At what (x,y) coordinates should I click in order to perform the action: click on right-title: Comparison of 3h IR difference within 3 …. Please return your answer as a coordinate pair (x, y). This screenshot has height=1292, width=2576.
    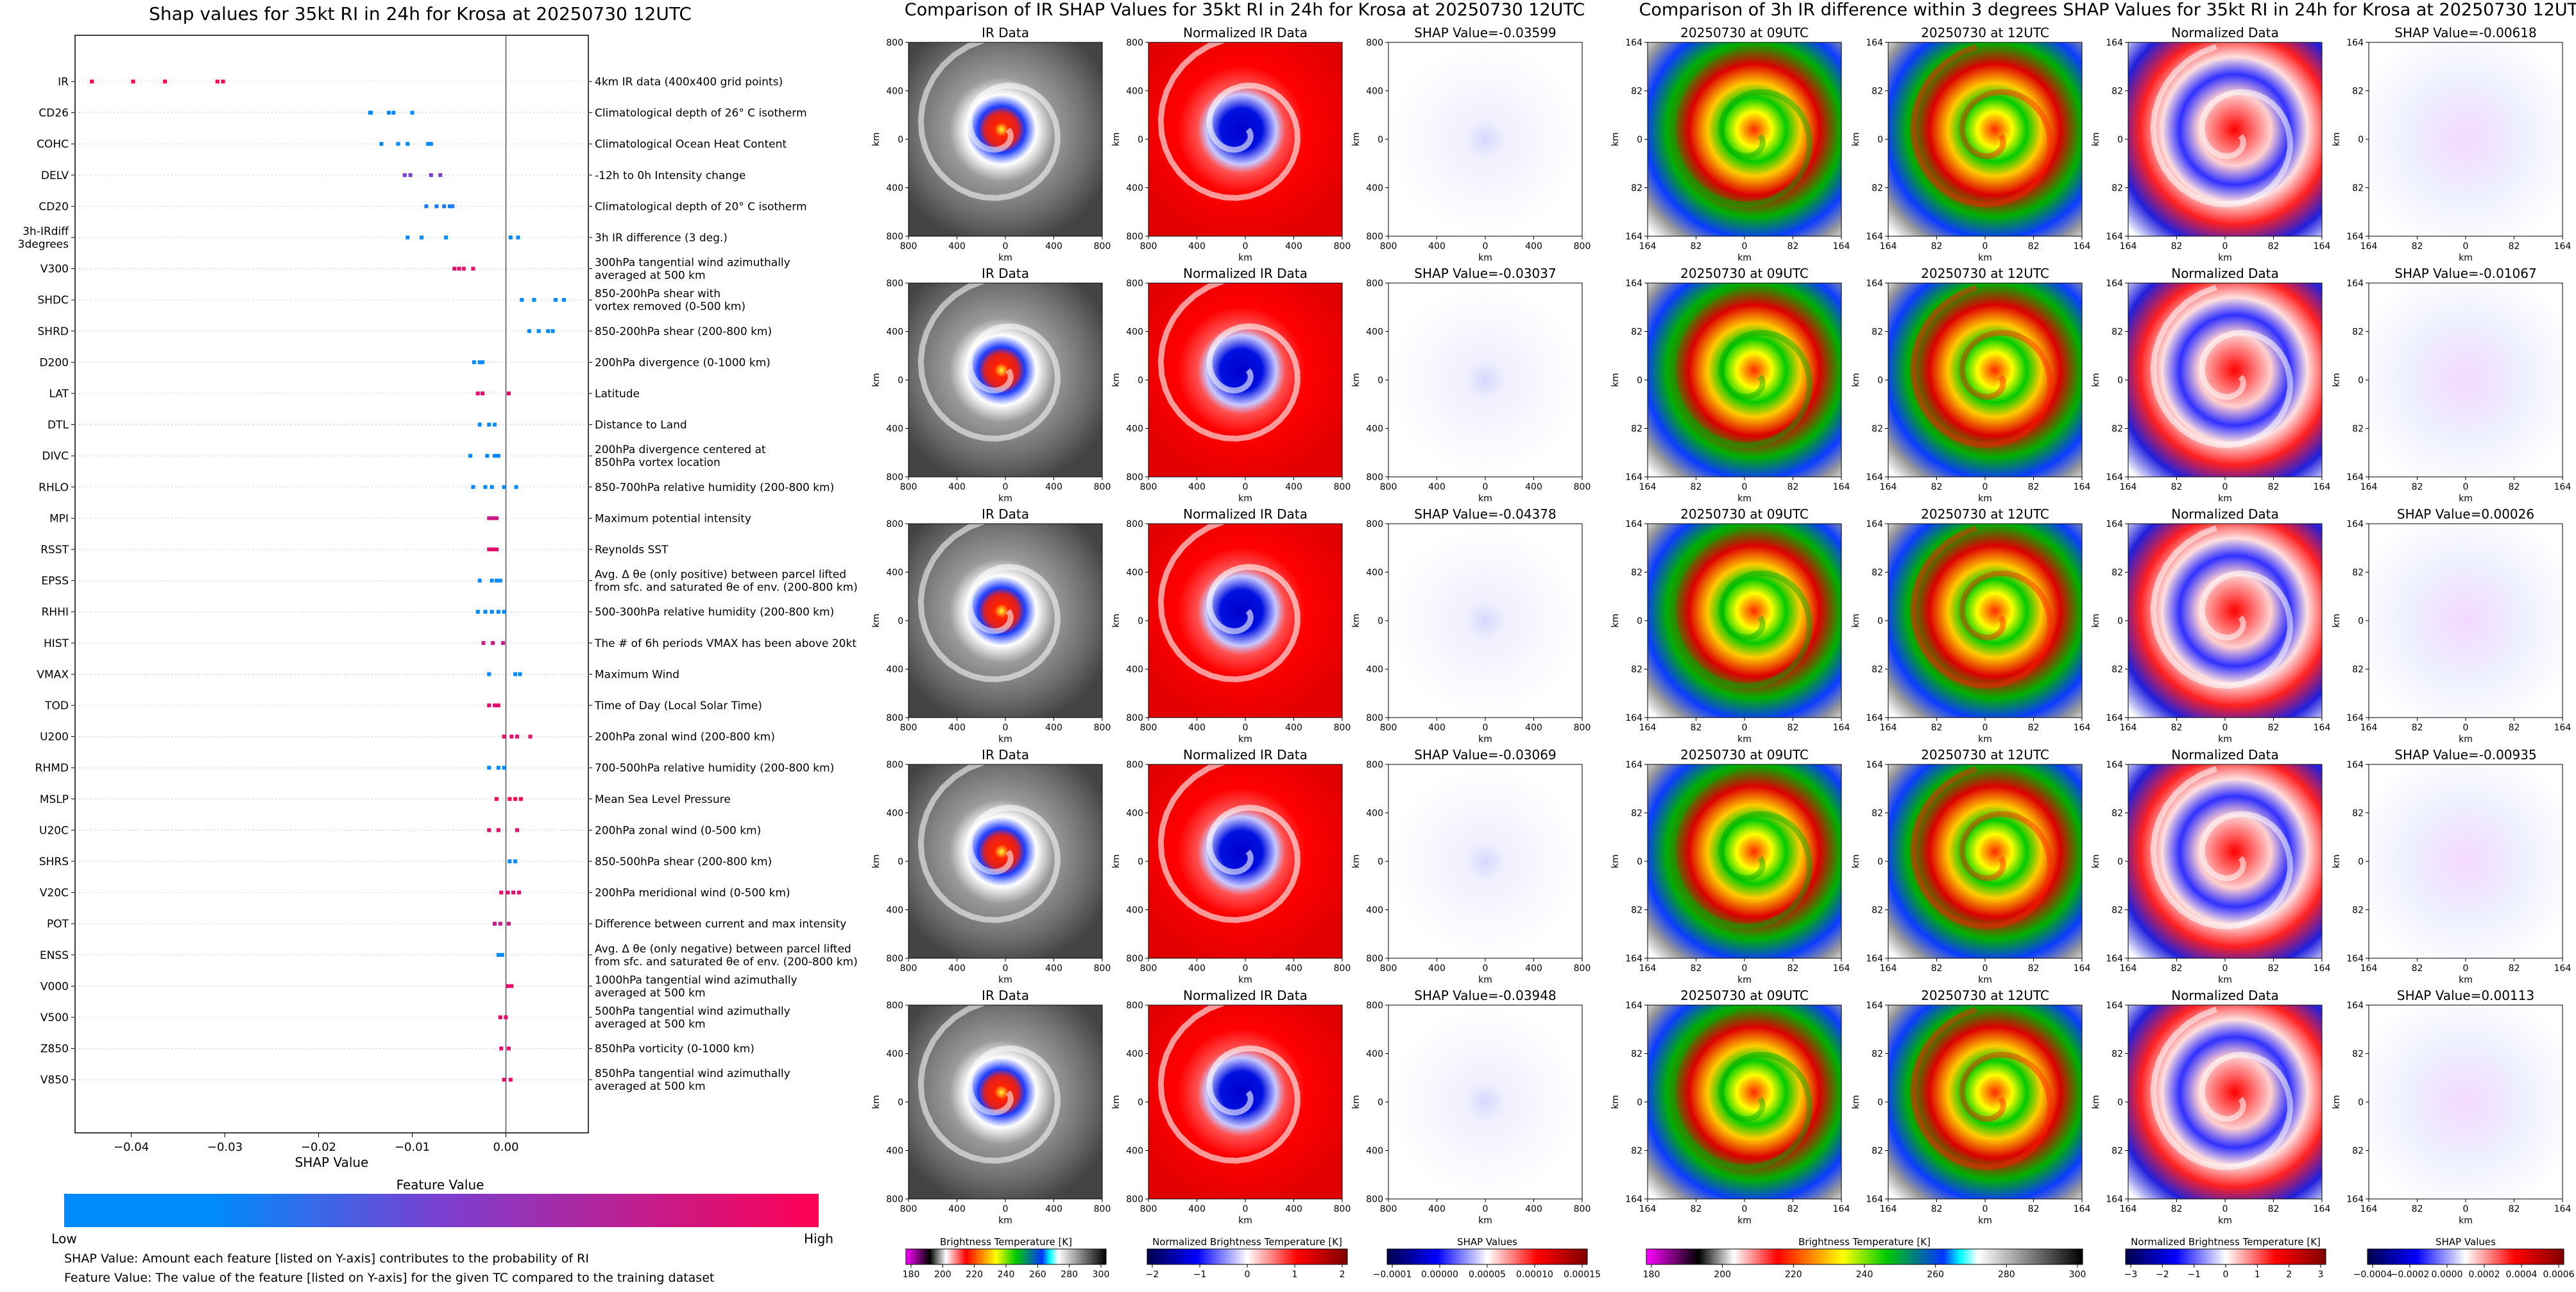
    Looking at the image, I should click on (2107, 10).